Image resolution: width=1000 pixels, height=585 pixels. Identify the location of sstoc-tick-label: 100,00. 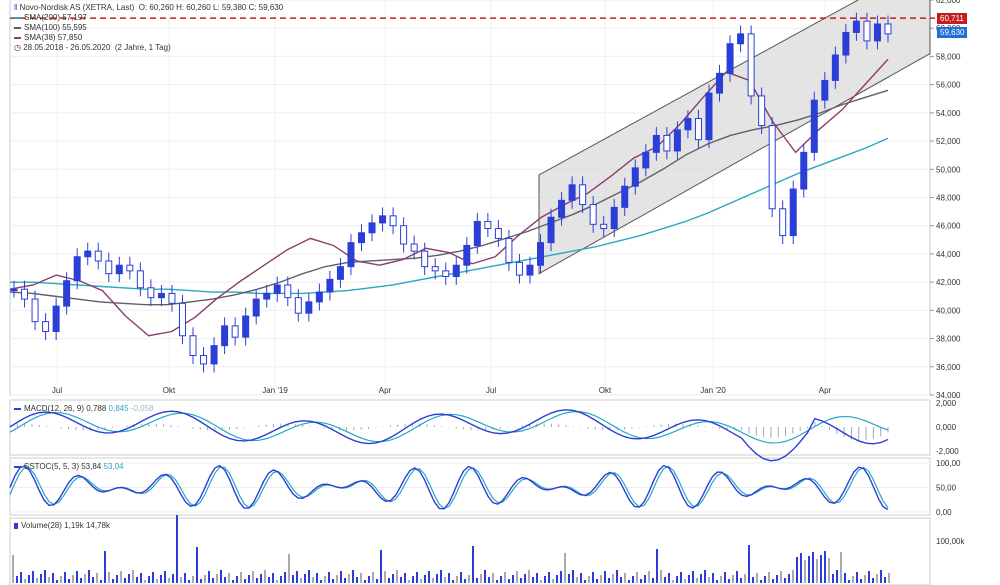
(948, 463).